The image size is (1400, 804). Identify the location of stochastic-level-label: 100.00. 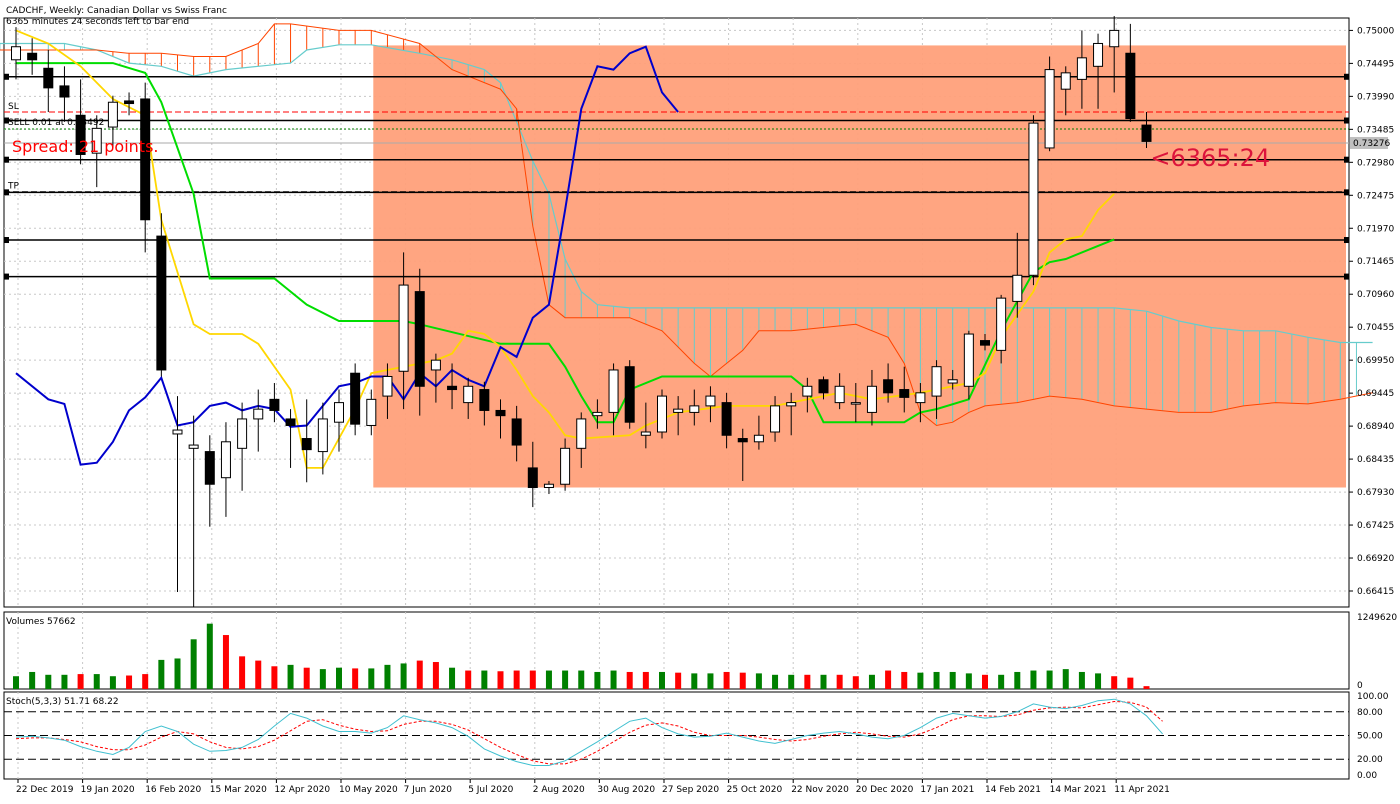
(1373, 697).